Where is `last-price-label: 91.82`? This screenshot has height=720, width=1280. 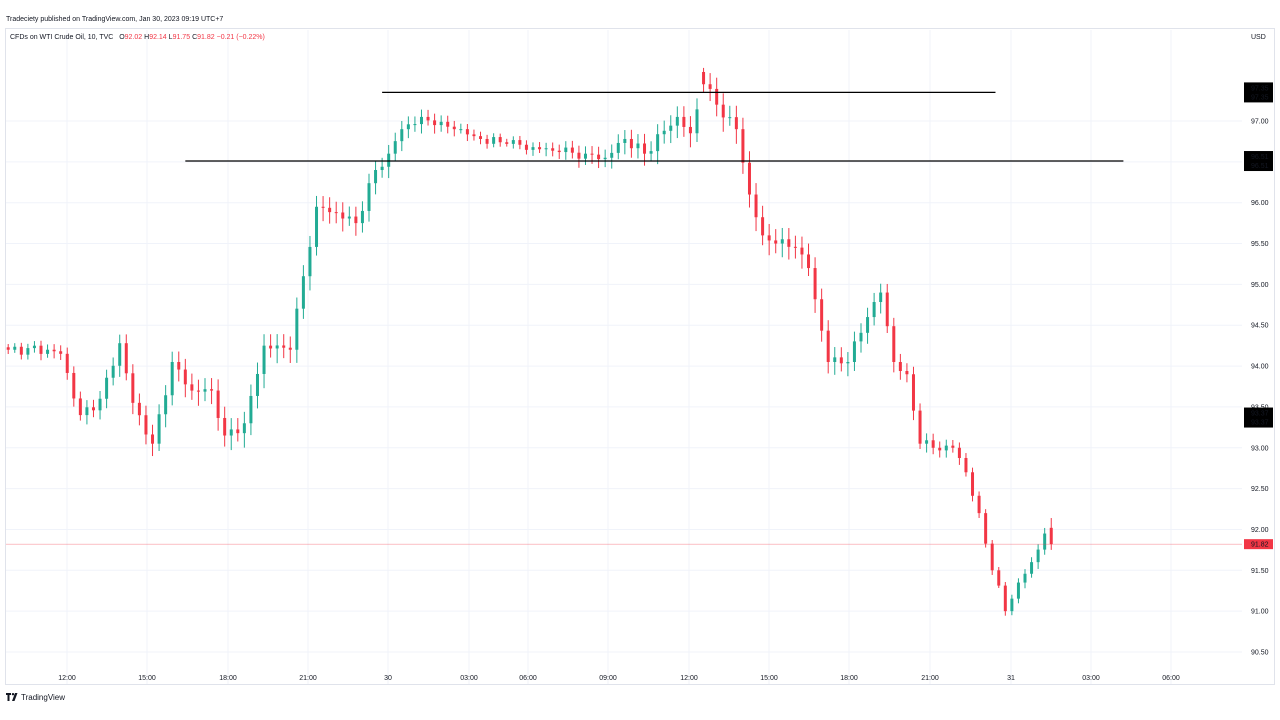 last-price-label: 91.82 is located at coordinates (1260, 545).